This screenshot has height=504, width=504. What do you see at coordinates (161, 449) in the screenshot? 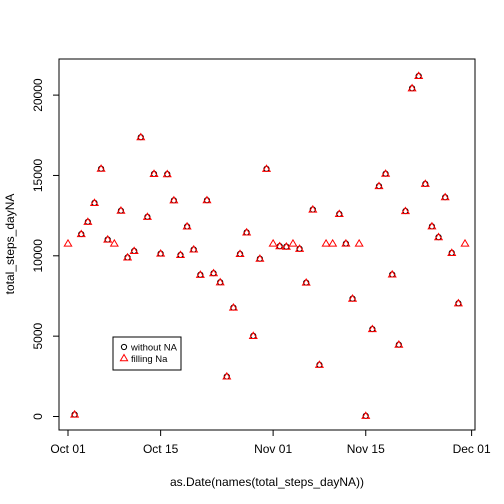
I see `x-tick-label: Oct 15` at bounding box center [161, 449].